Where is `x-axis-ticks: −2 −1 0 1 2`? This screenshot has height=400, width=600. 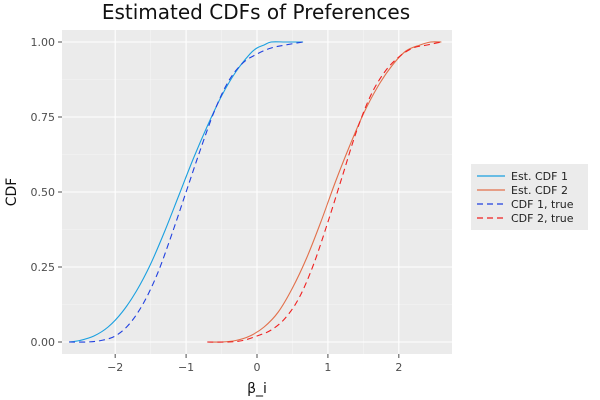 x-axis-ticks: −2 −1 0 1 2 is located at coordinates (254, 364).